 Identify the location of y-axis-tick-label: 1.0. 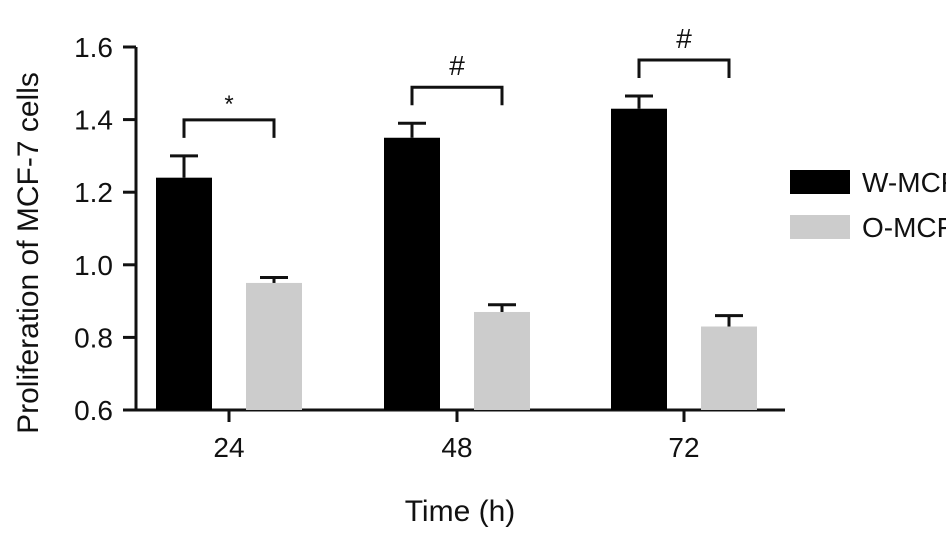
(93, 265).